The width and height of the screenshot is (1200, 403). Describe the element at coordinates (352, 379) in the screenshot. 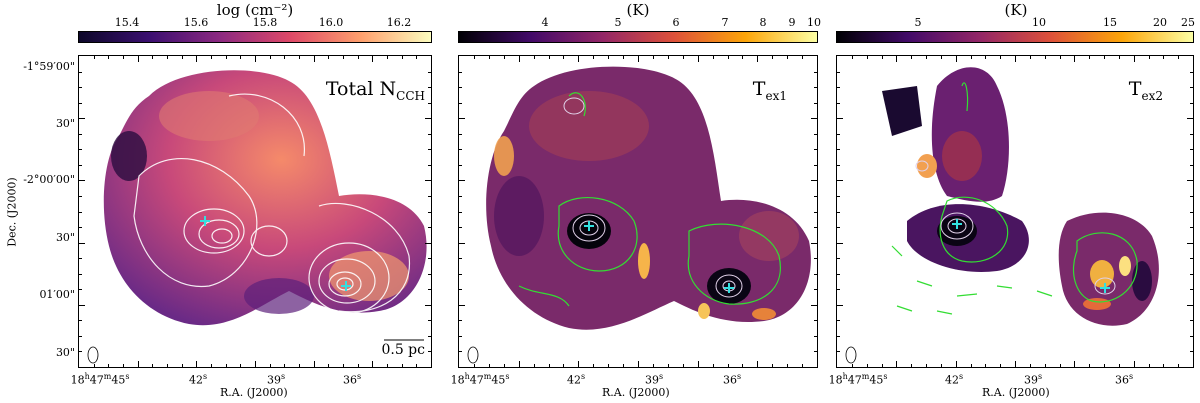

I see `x-tick-label: 36s` at that location.